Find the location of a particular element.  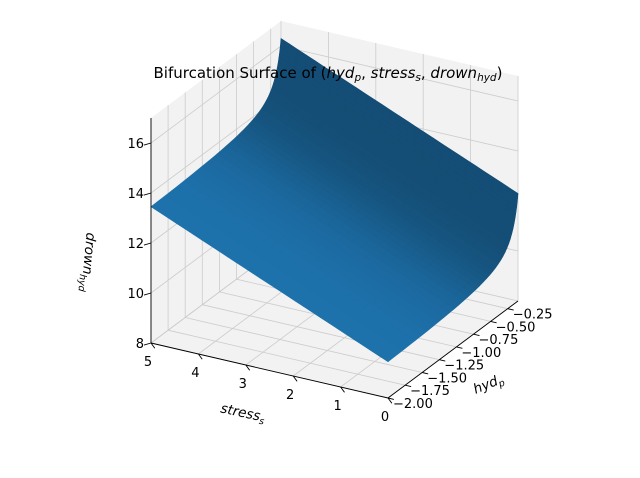

x-axis-label-sub: p is located at coordinates (501, 384).